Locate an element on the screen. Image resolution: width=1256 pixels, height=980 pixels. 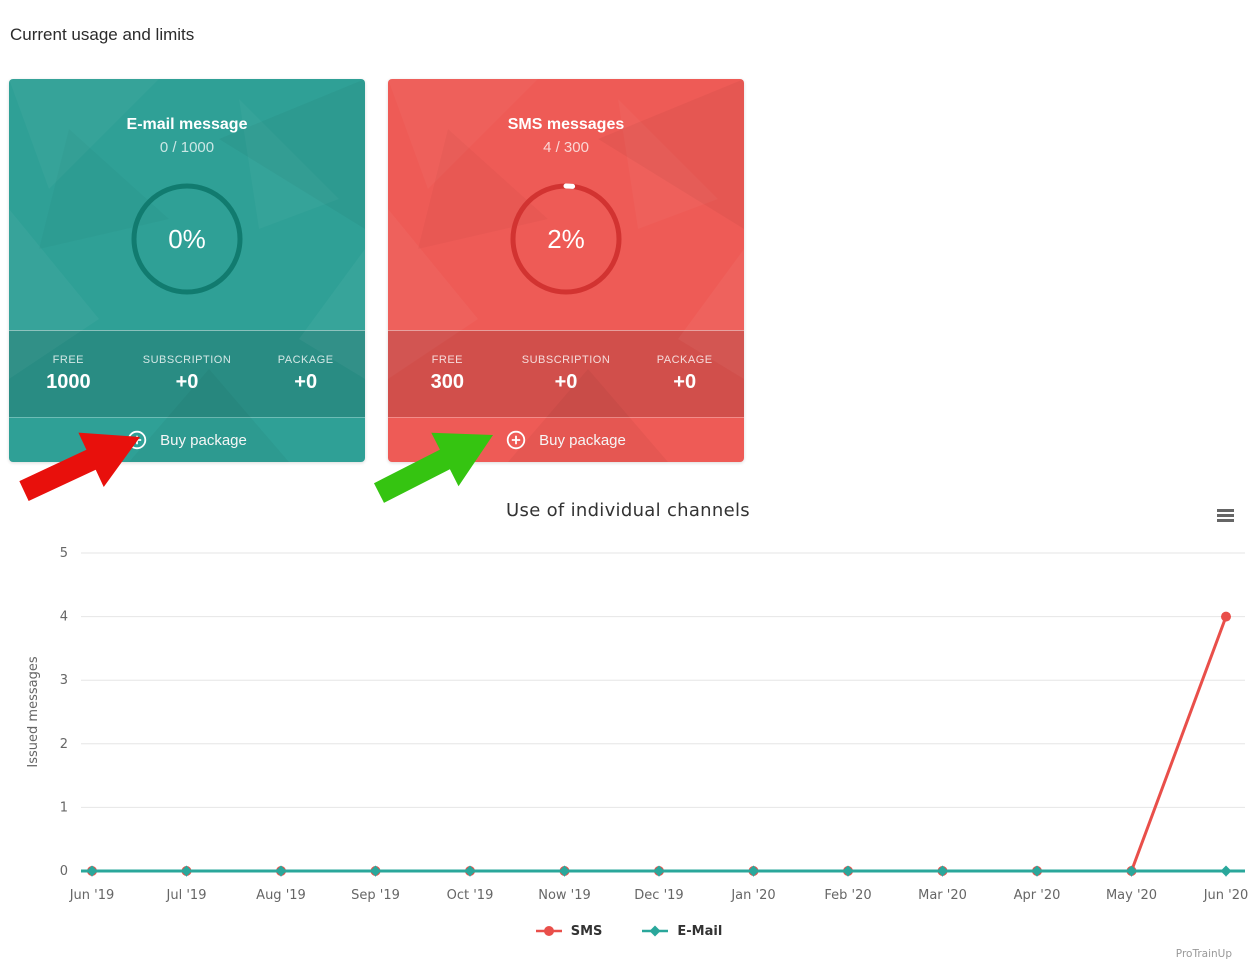
svg-text: Jun '19 is located at coordinates (92, 895).